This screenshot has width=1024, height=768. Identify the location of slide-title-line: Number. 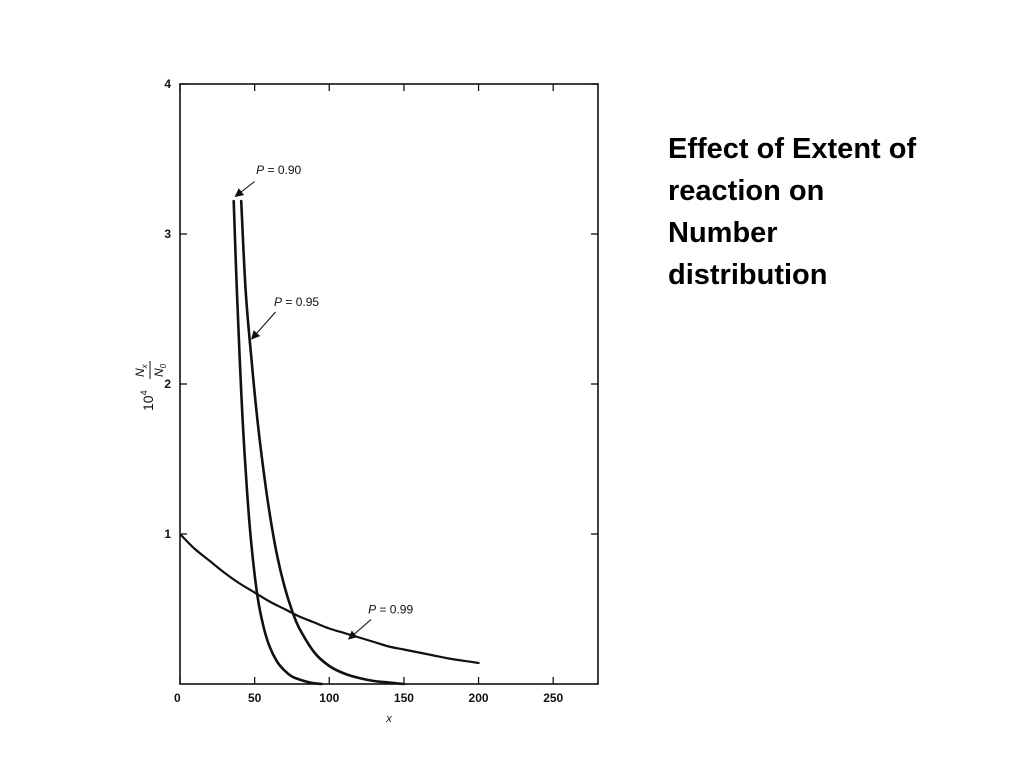
(723, 233).